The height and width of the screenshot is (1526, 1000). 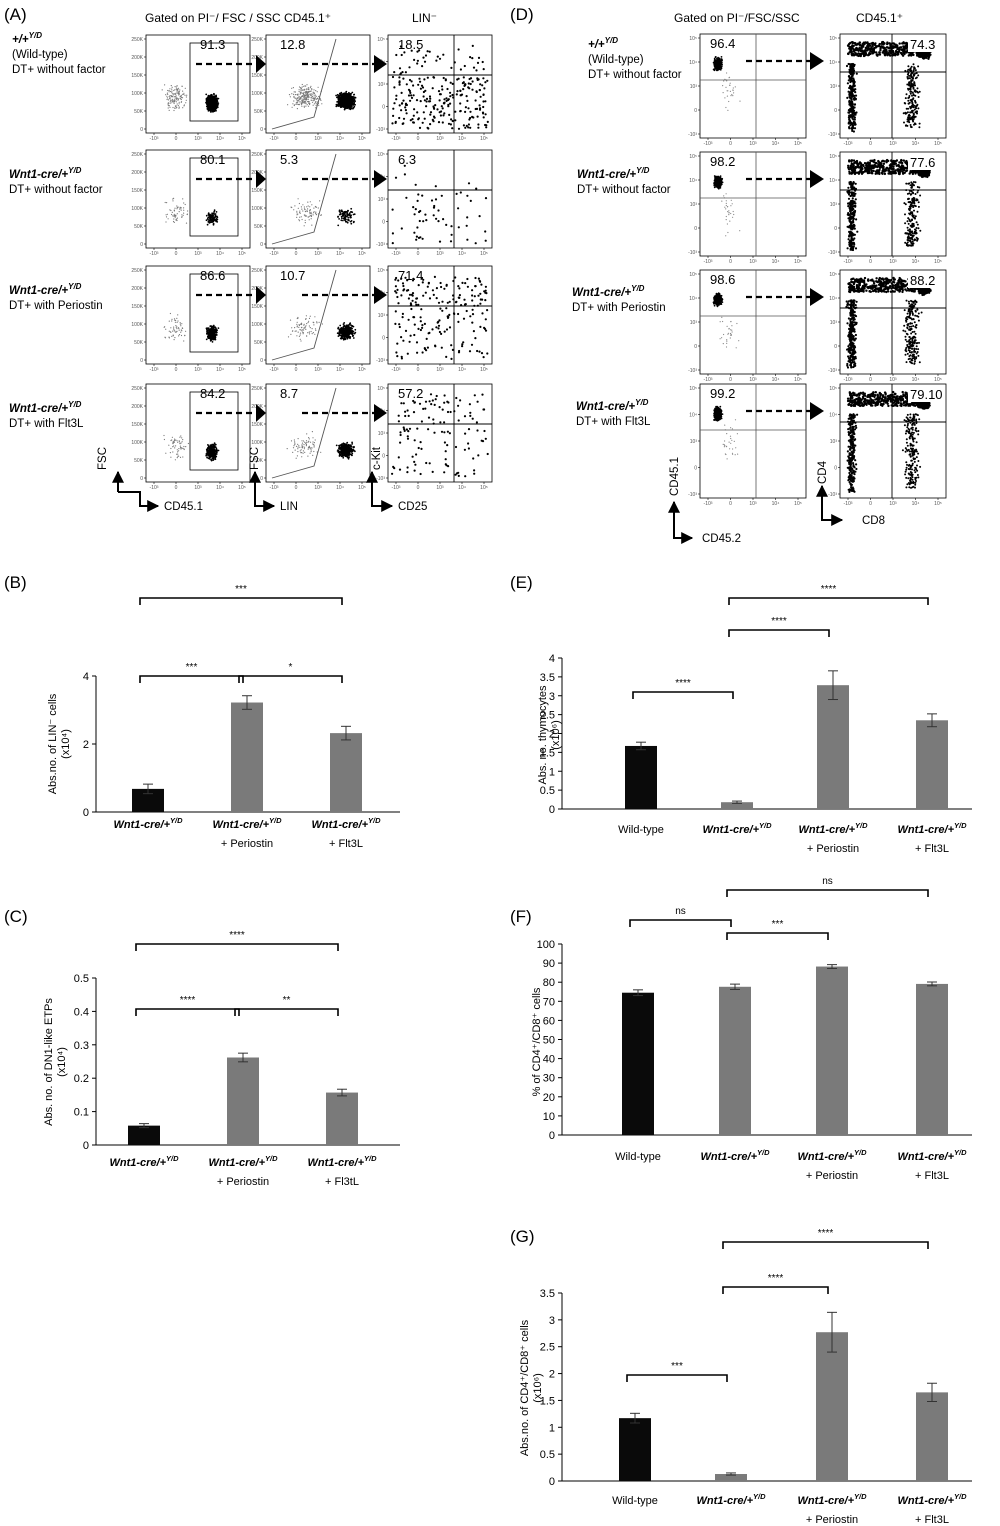 What do you see at coordinates (776, 501) in the screenshot?
I see `panel-d-axis-labels: CD45.1 CD45.2 CD4 CD8` at bounding box center [776, 501].